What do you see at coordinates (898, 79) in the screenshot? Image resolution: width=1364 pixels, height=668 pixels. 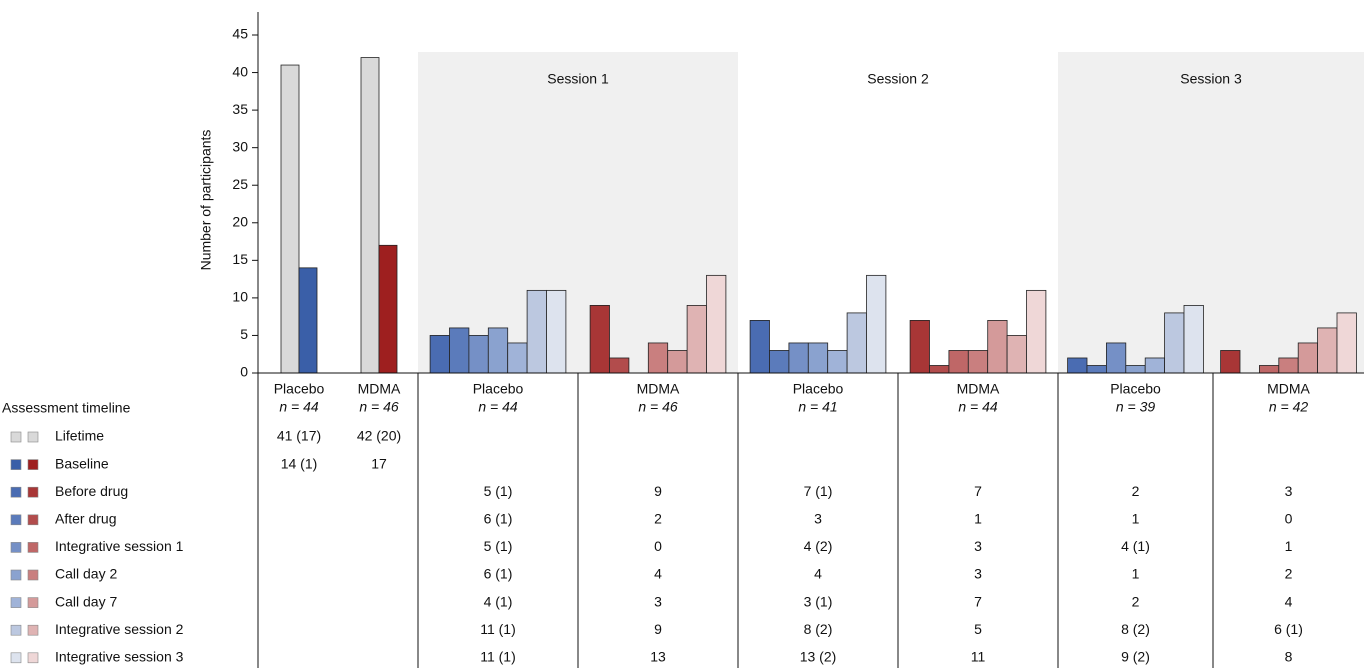 I see `session-title: Session 2` at bounding box center [898, 79].